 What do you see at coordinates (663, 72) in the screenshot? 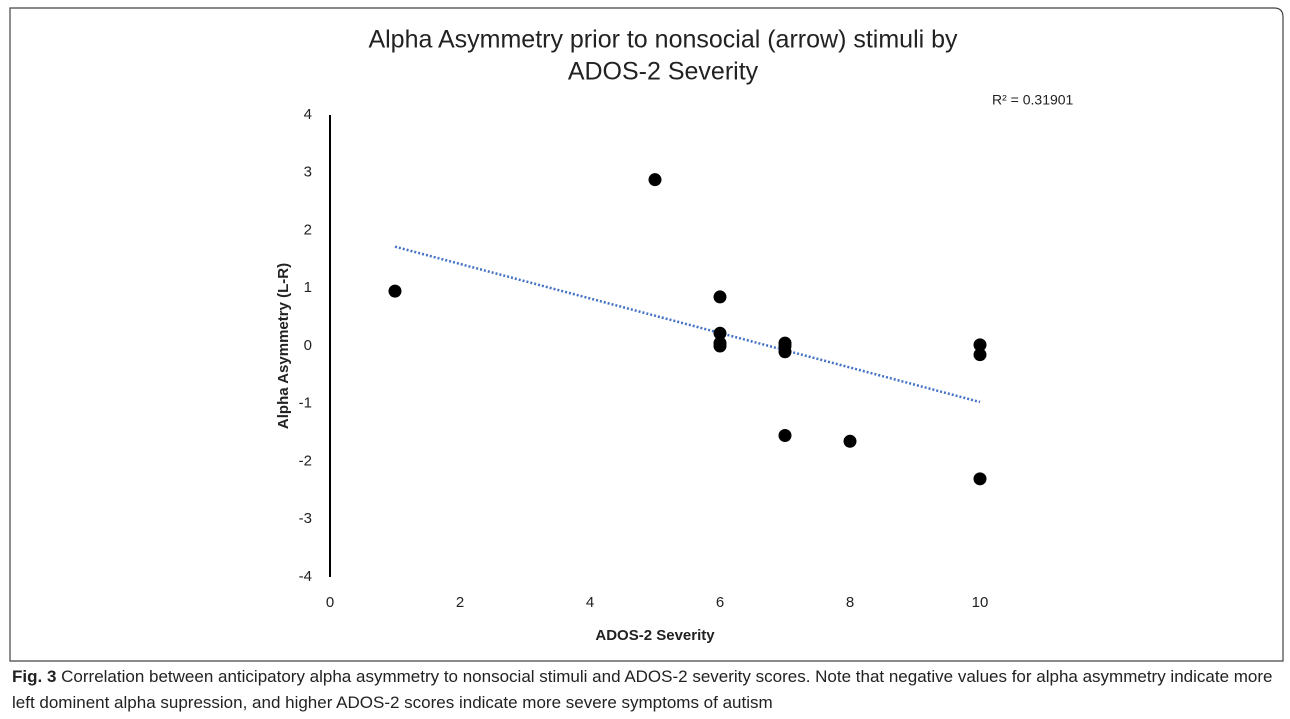
I see `chart-subtitle: ADOS-2 Severity` at bounding box center [663, 72].